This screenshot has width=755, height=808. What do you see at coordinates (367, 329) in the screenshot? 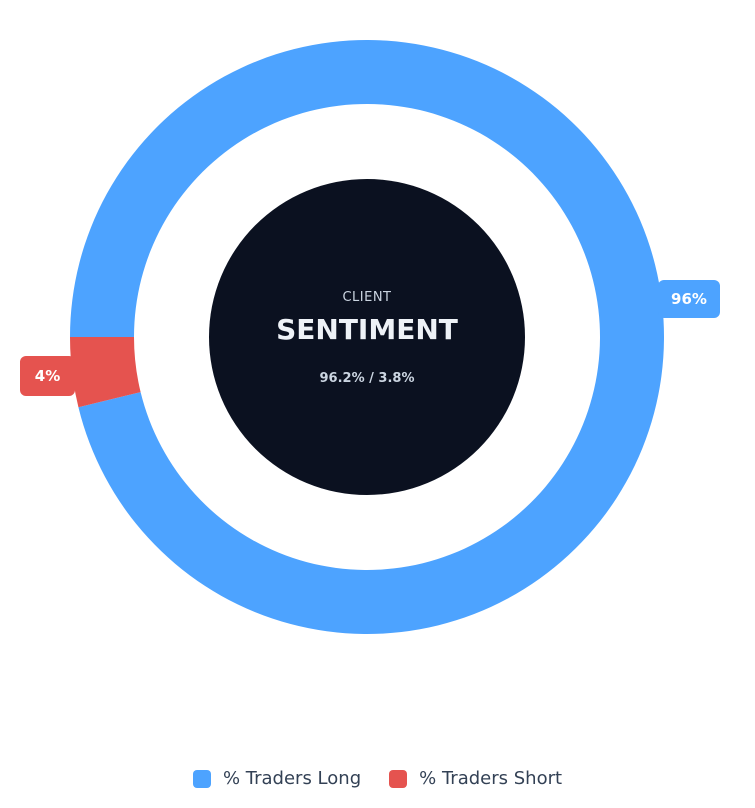
I see `center-title: SENTIMENT` at bounding box center [367, 329].